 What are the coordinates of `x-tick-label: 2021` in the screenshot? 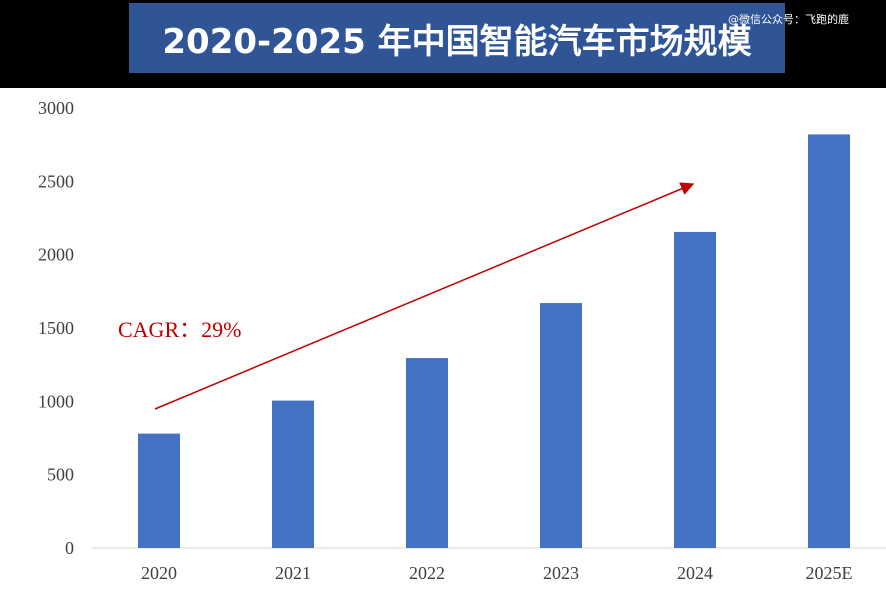 It's located at (293, 573).